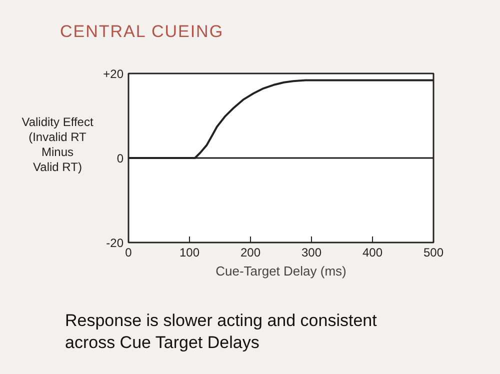 The width and height of the screenshot is (500, 374). Describe the element at coordinates (128, 253) in the screenshot. I see `x-tick-label: 0` at that location.